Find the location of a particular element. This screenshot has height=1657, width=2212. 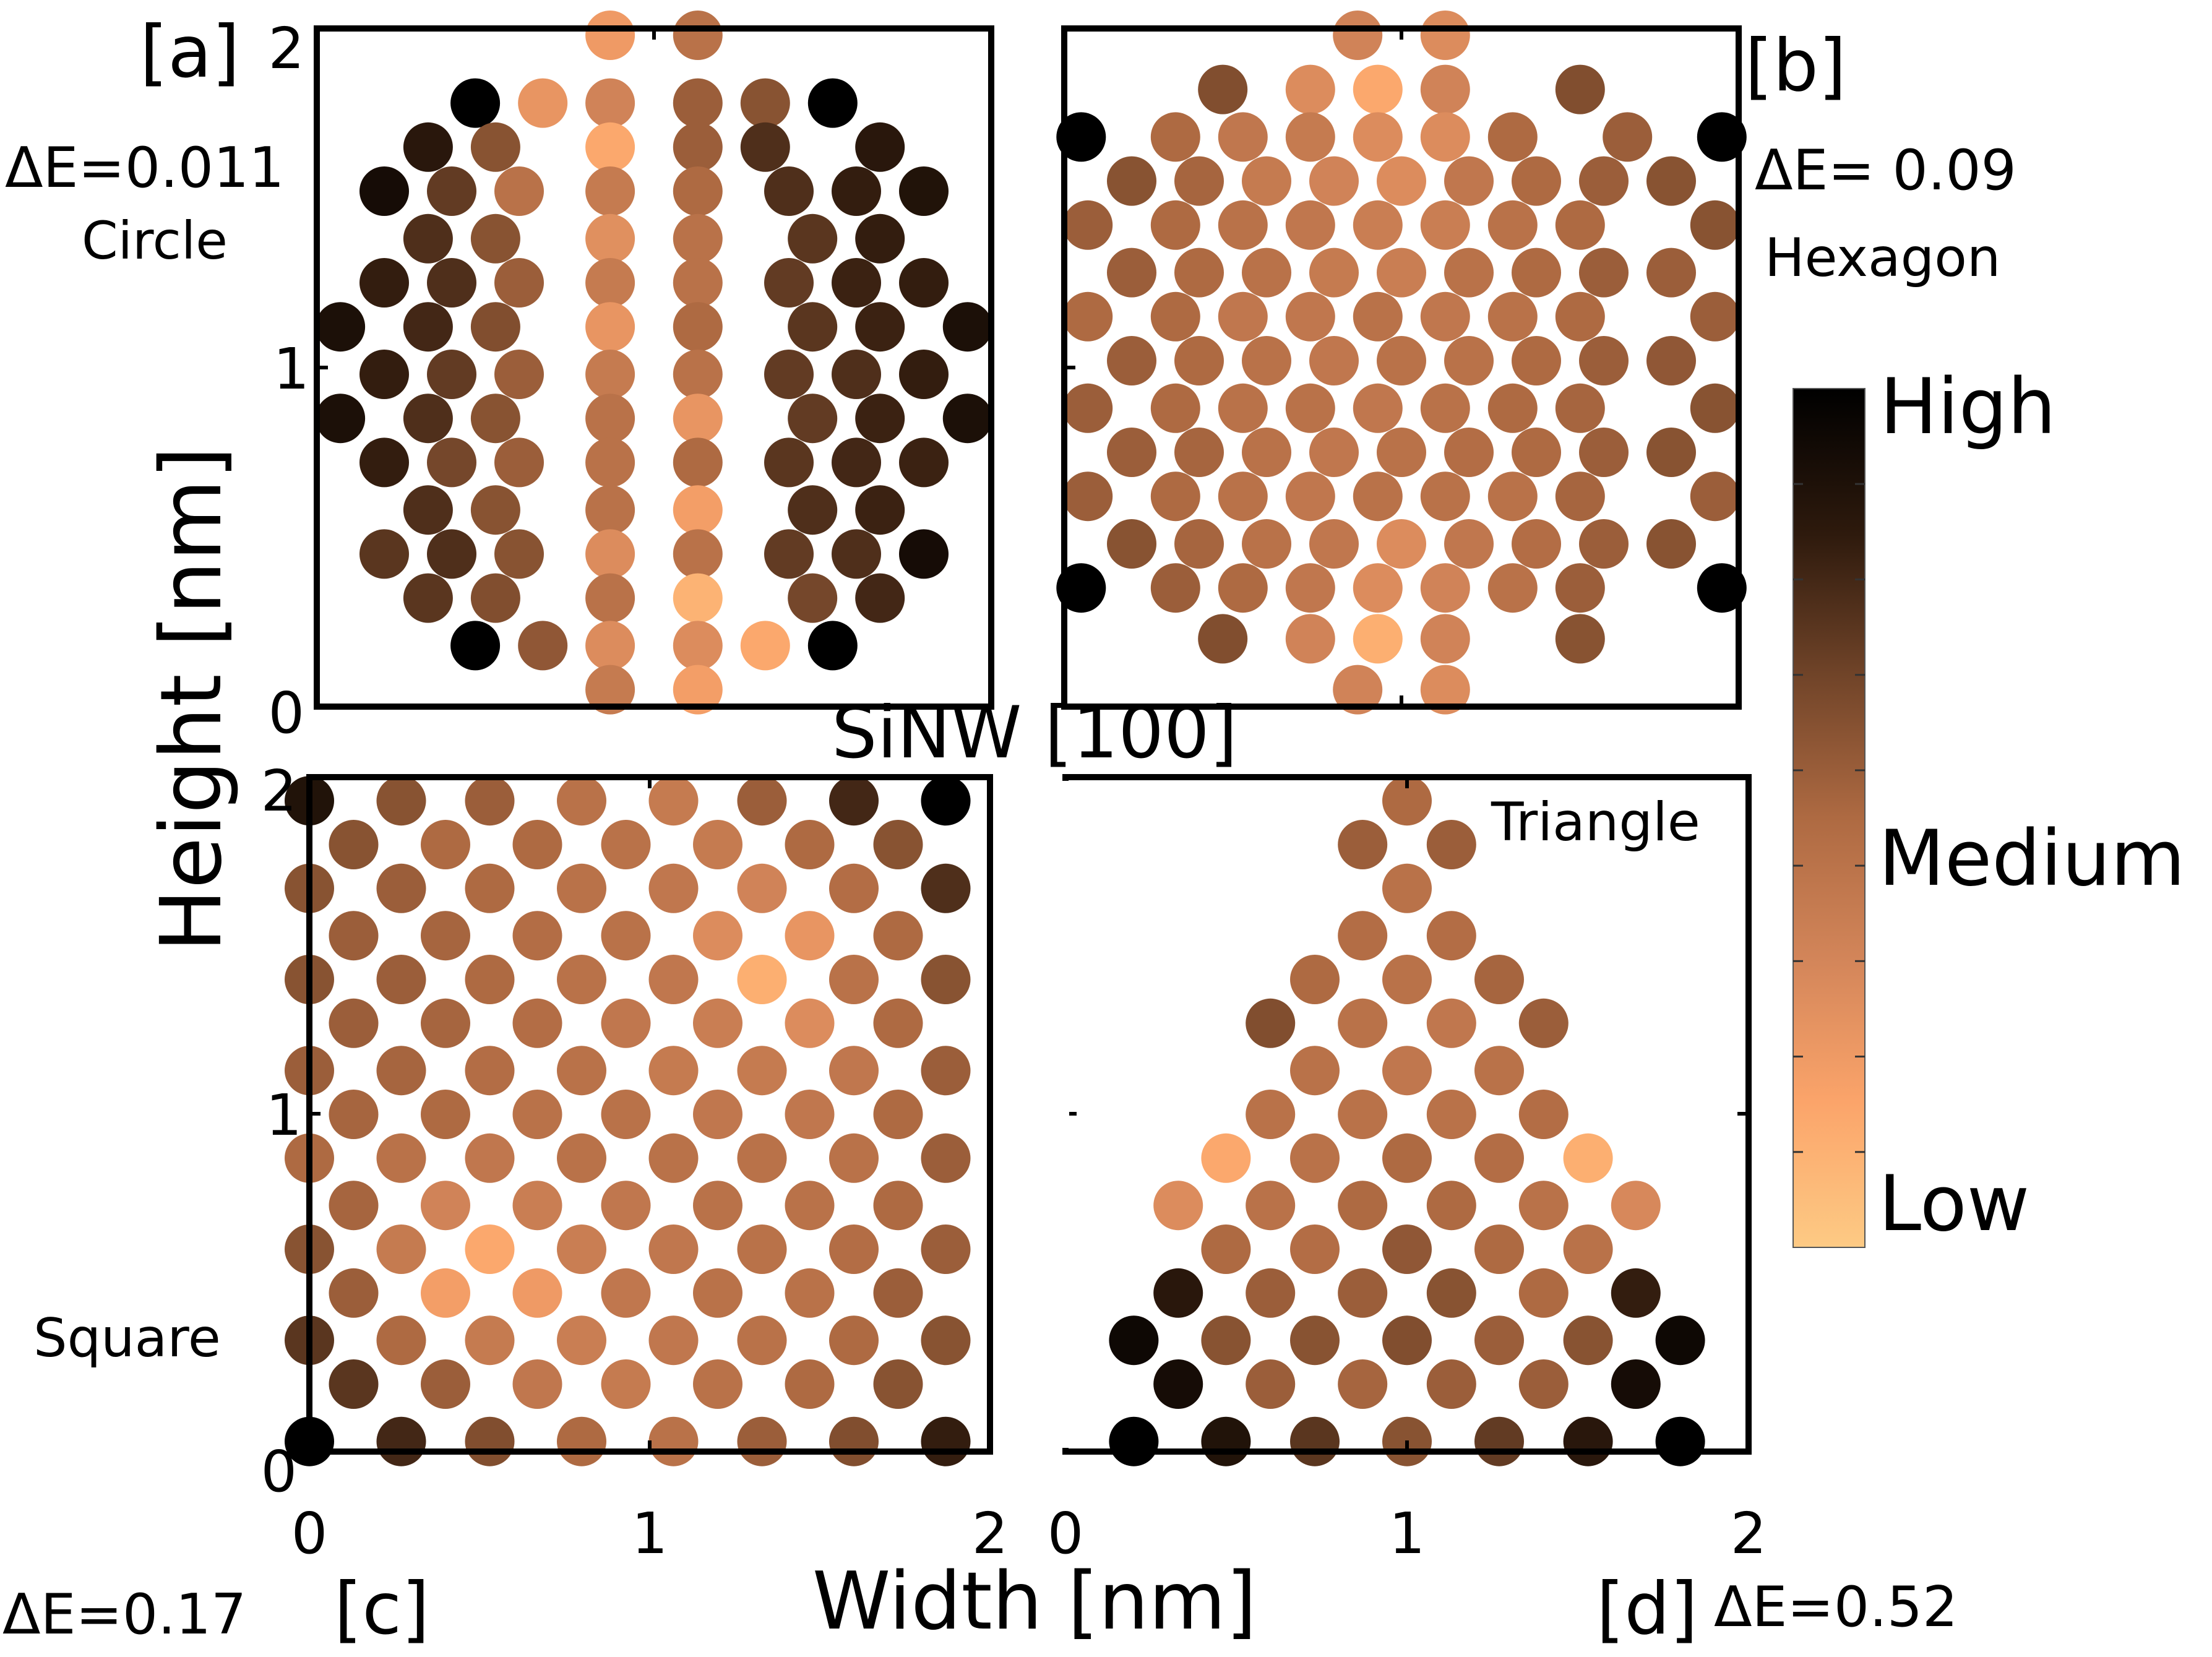

colorbar: High Medium Low is located at coordinates (1988, 806).